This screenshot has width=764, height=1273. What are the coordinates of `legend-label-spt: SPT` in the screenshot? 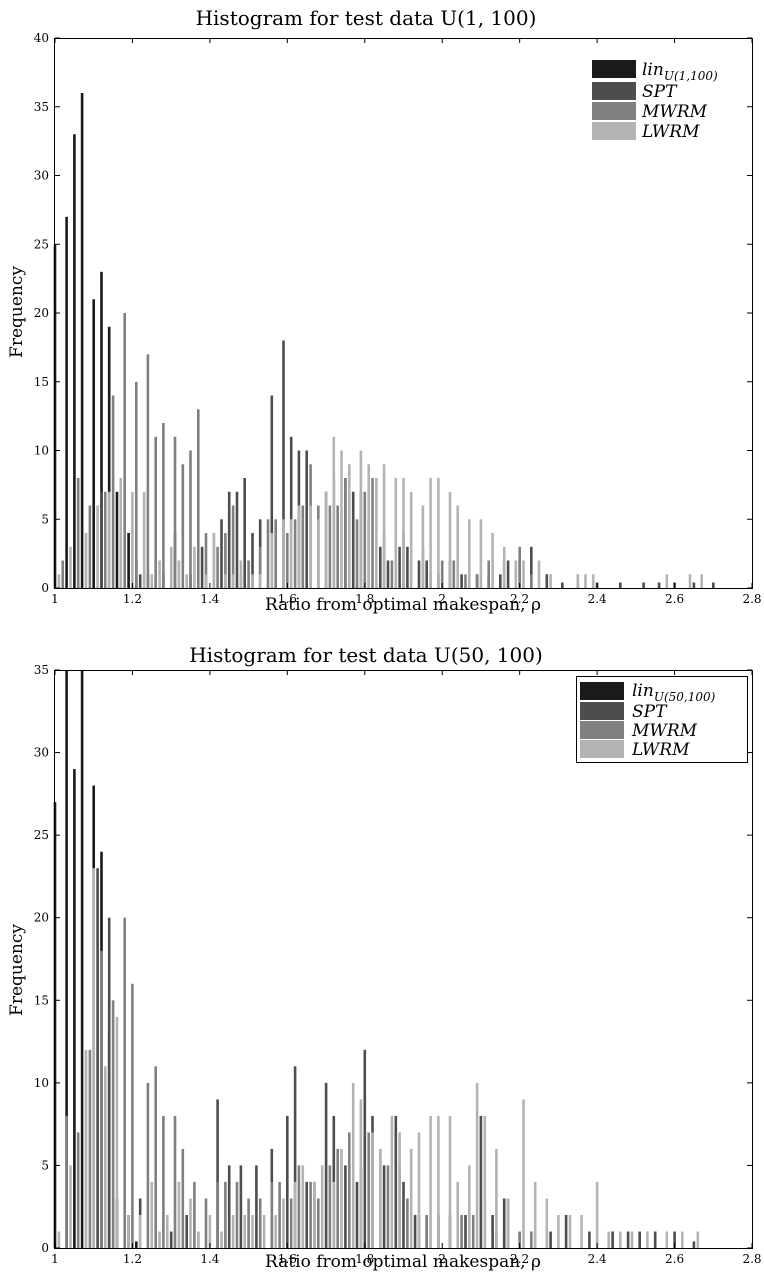 It's located at (650, 712).